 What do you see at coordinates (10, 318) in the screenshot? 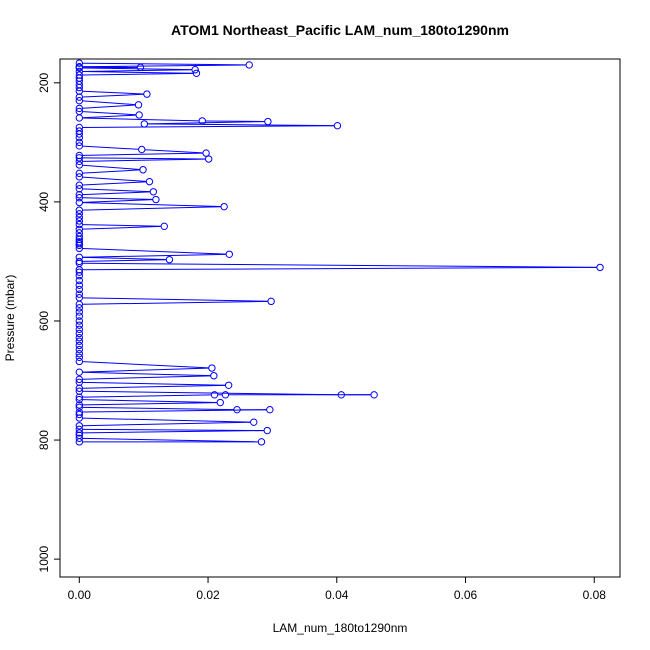
I see `y-axis-label: Pressure (mbar)` at bounding box center [10, 318].